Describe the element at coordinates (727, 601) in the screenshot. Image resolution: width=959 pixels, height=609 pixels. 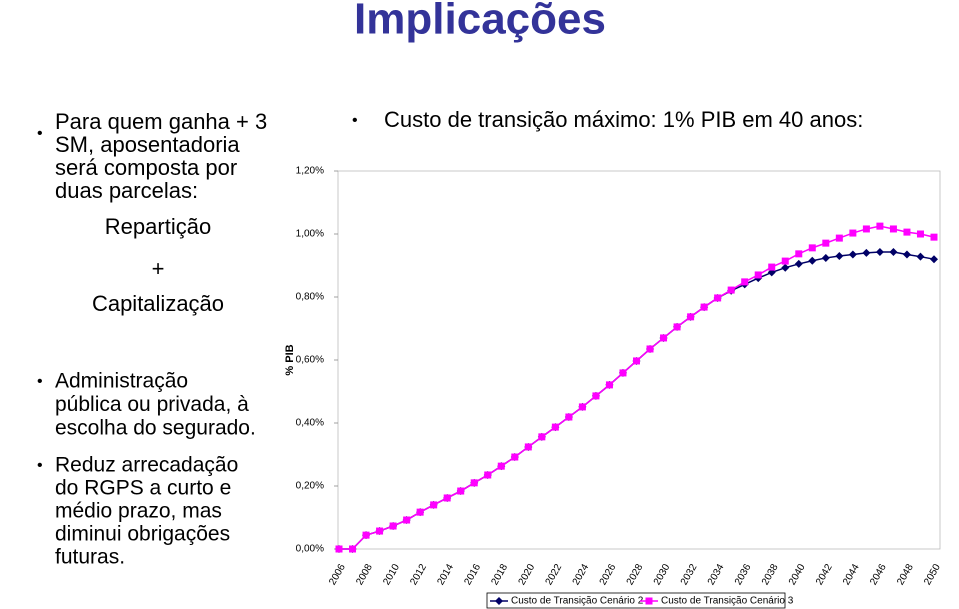
I see `legend-label: Custo de Transição Cenário 3` at that location.